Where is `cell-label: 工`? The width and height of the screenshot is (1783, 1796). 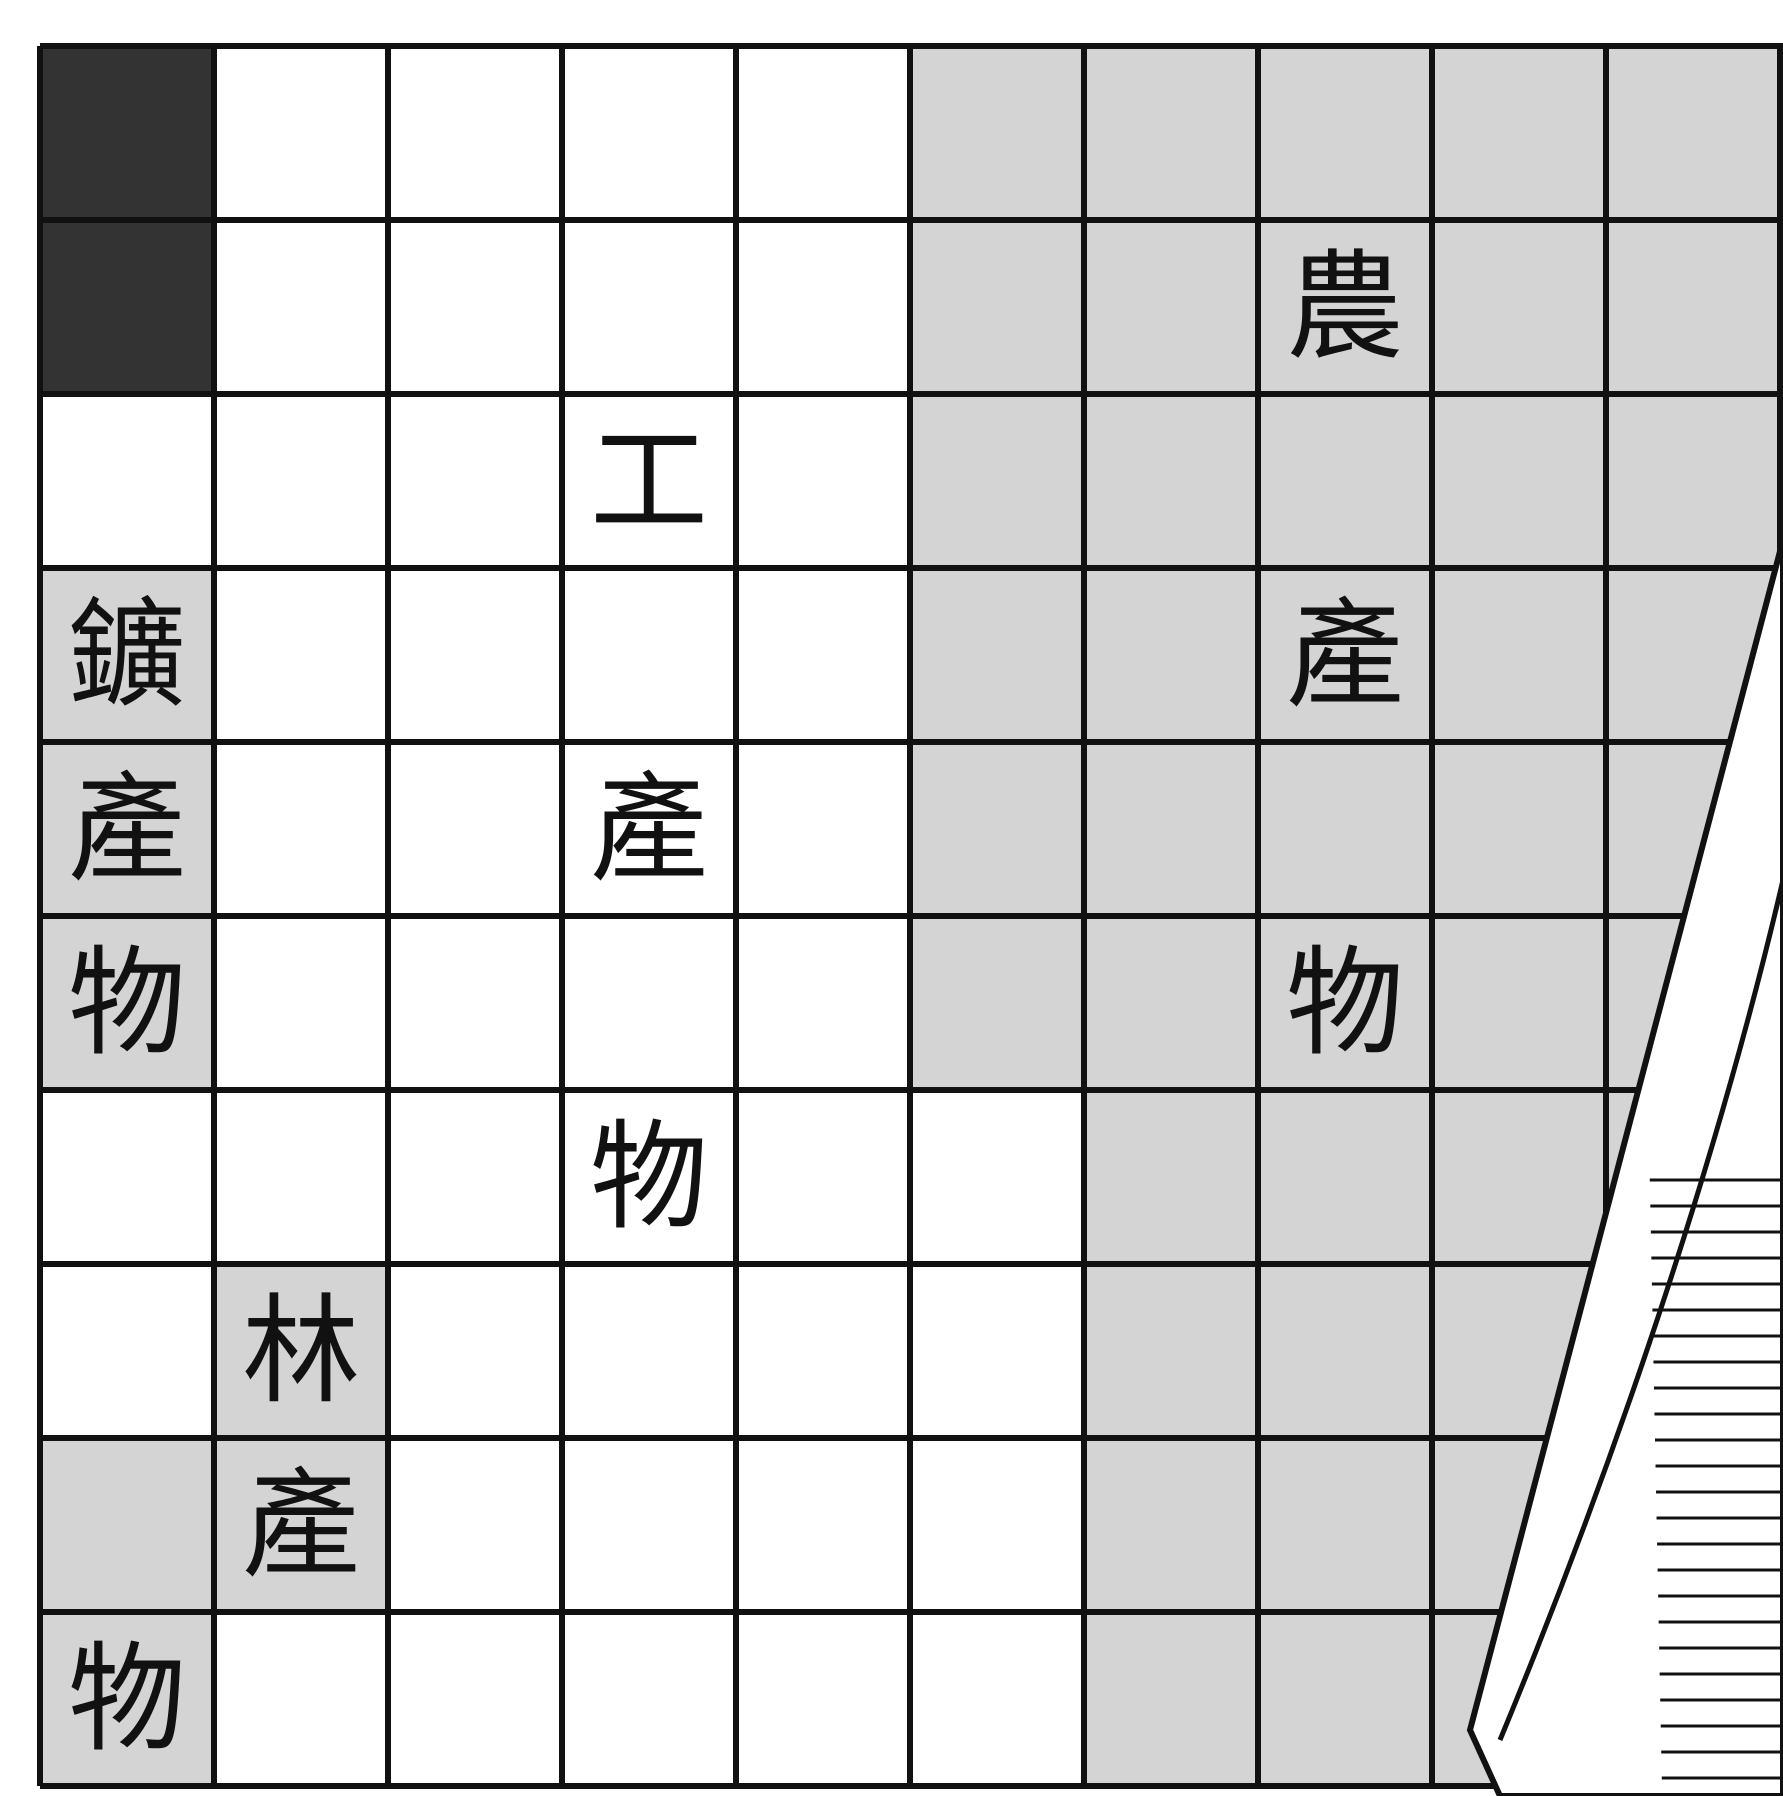
cell-label: 工 is located at coordinates (649, 481).